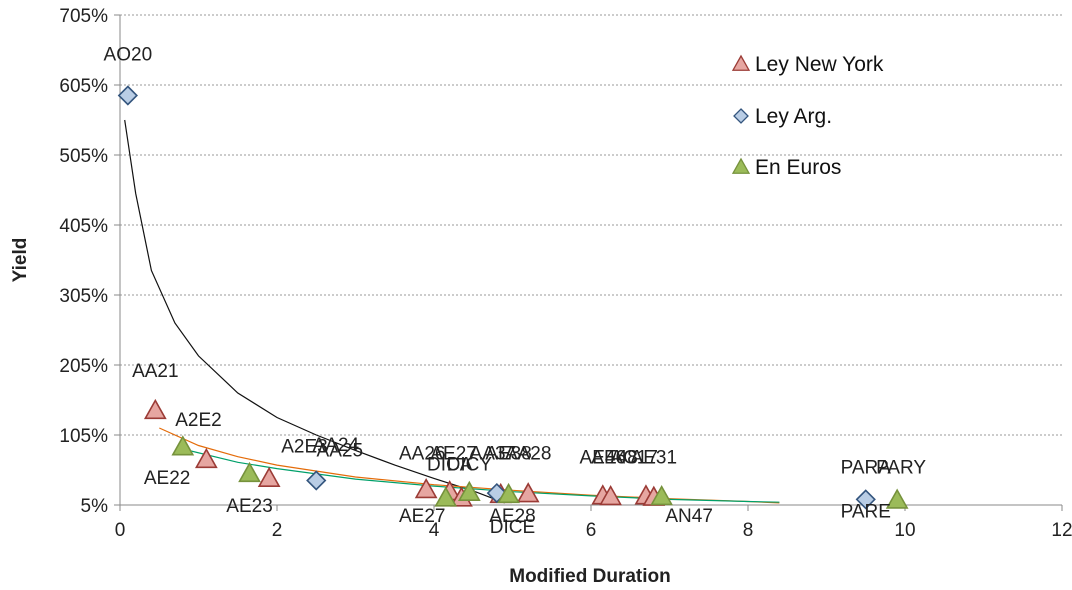  What do you see at coordinates (95, 506) in the screenshot?
I see `y-tick-label: 5%` at bounding box center [95, 506].